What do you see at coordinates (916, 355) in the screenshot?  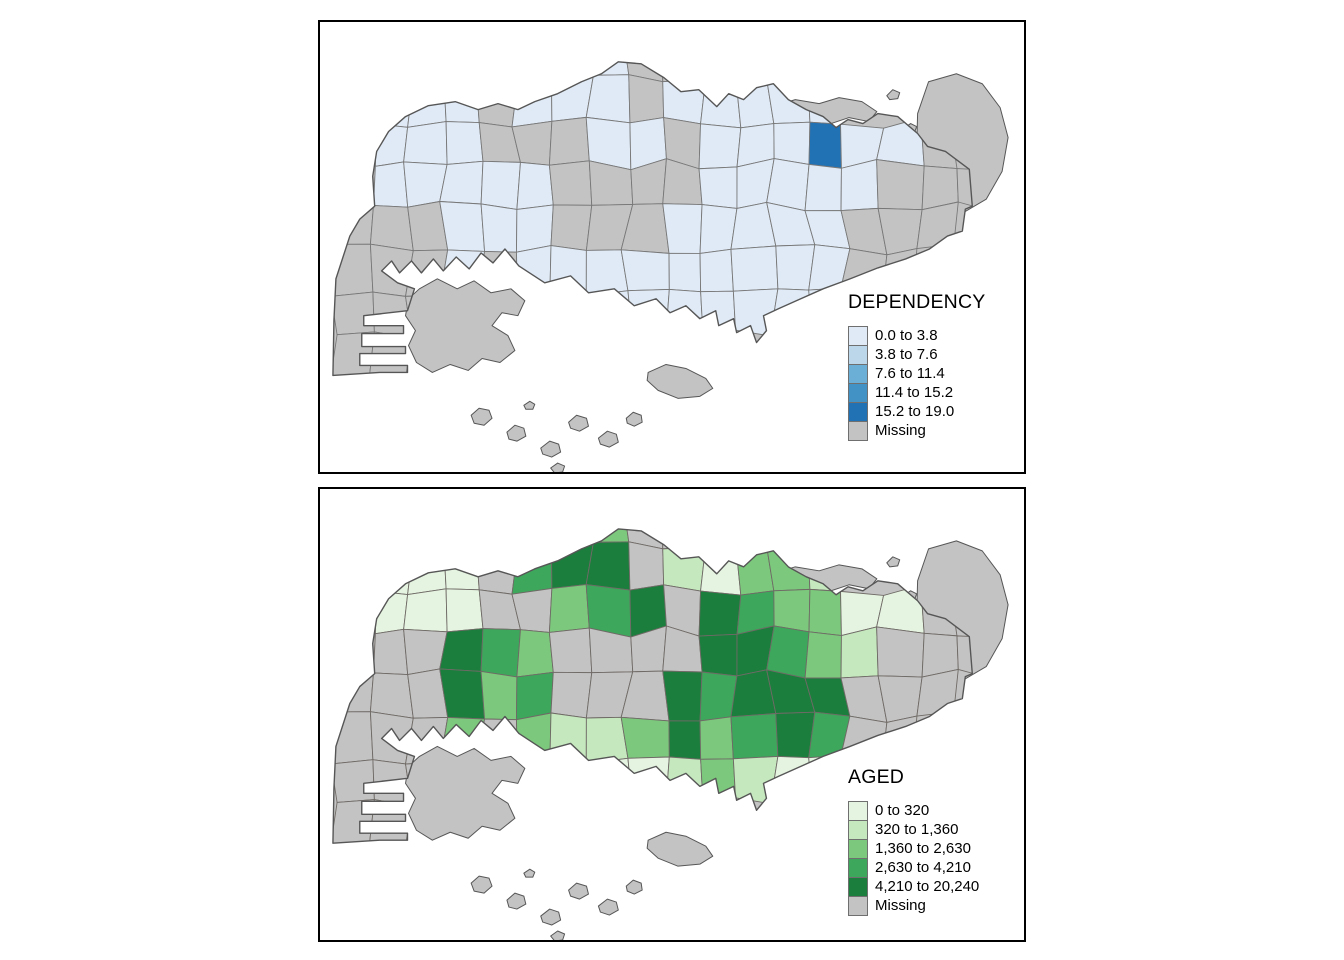 I see `legend-entry: 3.8 to 7.6` at bounding box center [916, 355].